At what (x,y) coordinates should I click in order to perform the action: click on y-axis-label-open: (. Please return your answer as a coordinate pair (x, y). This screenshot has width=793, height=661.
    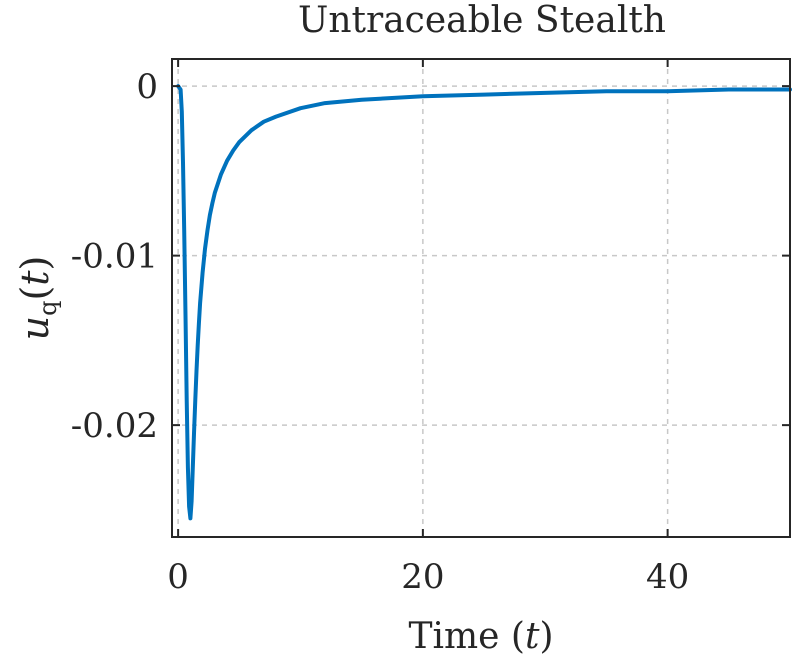
    Looking at the image, I should click on (35, 293).